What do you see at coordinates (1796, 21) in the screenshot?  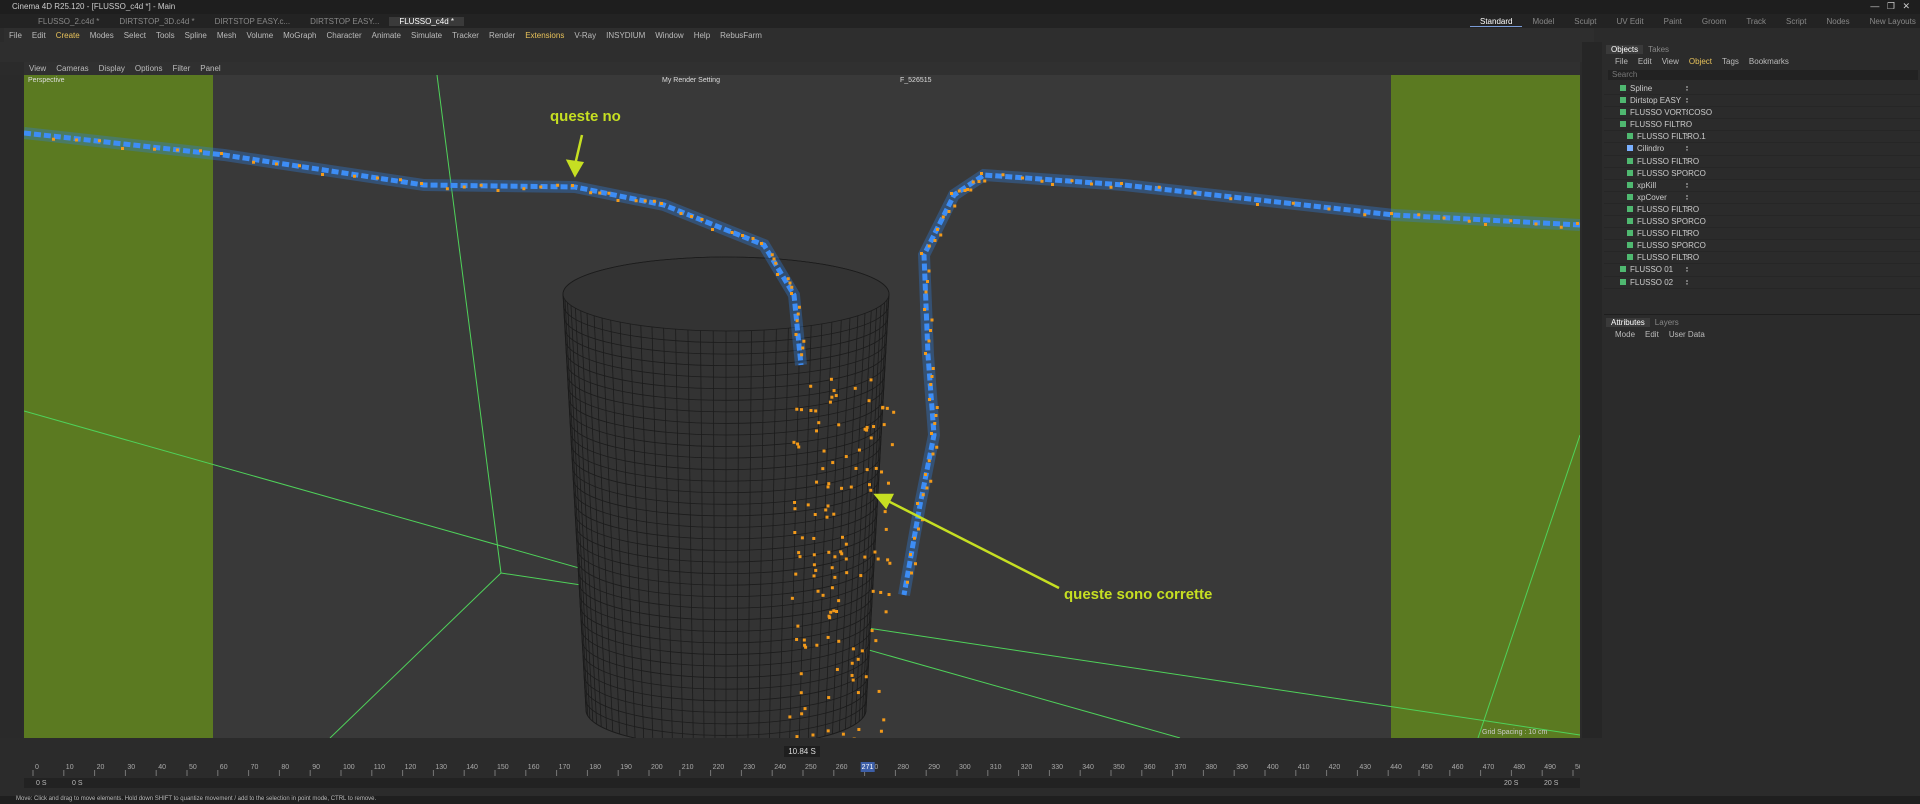 I see `layout-tab: Script` at bounding box center [1796, 21].